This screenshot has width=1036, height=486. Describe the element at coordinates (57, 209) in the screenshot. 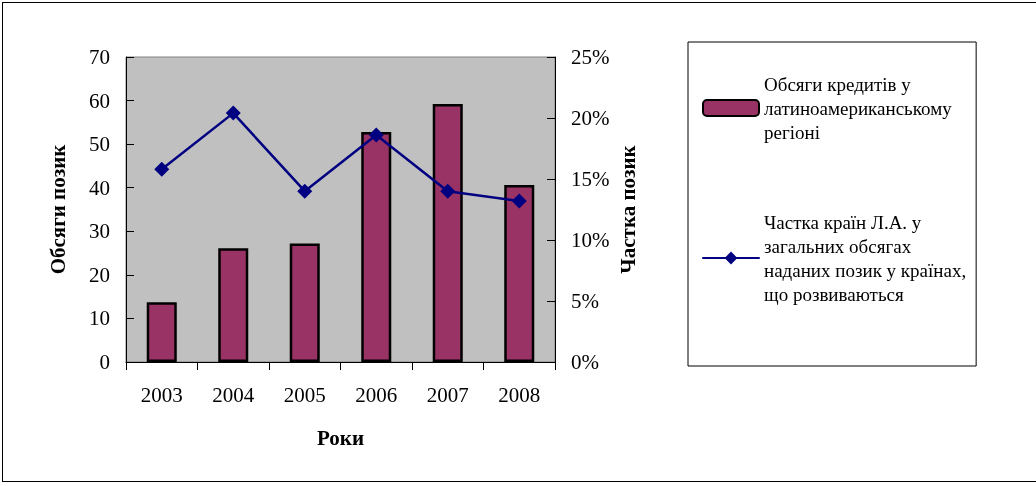

I see `y-axis-title: Обсяги позик` at that location.